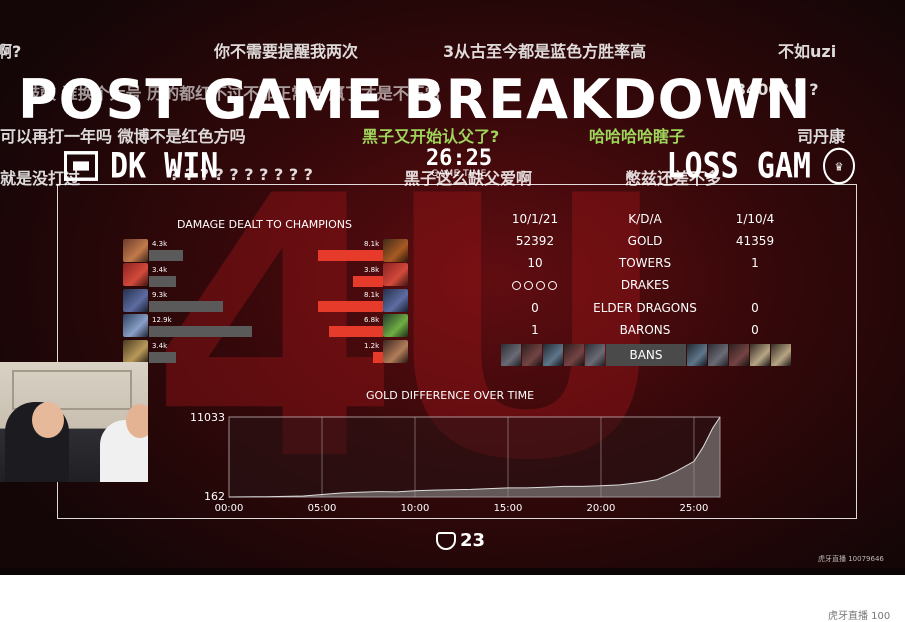 Image resolution: width=905 pixels, height=622 pixels. Describe the element at coordinates (214, 496) in the screenshot. I see `chart-y-tick-label: 162` at that location.